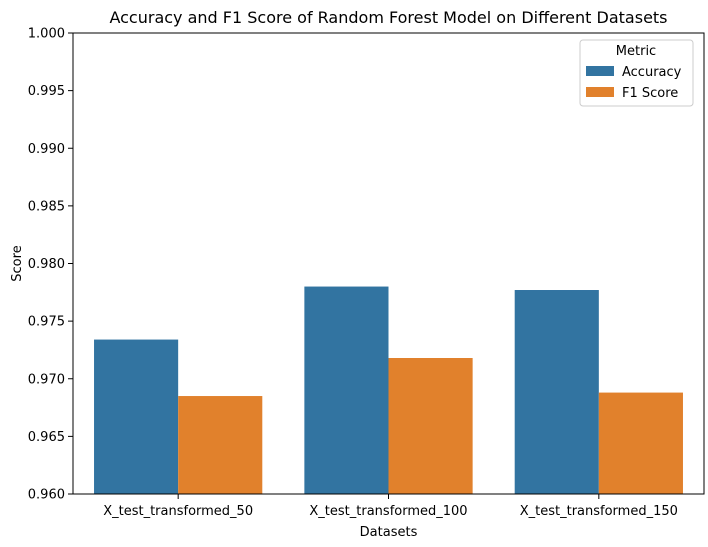  Describe the element at coordinates (46, 206) in the screenshot. I see `y-tick-label: 0.985` at that location.